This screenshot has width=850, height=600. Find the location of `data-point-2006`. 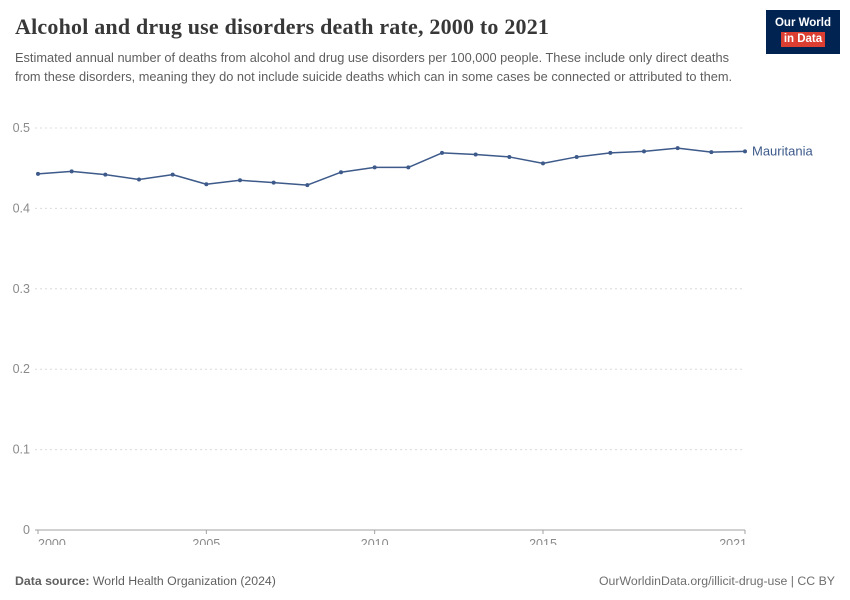

data-point-2006 is located at coordinates (240, 180).